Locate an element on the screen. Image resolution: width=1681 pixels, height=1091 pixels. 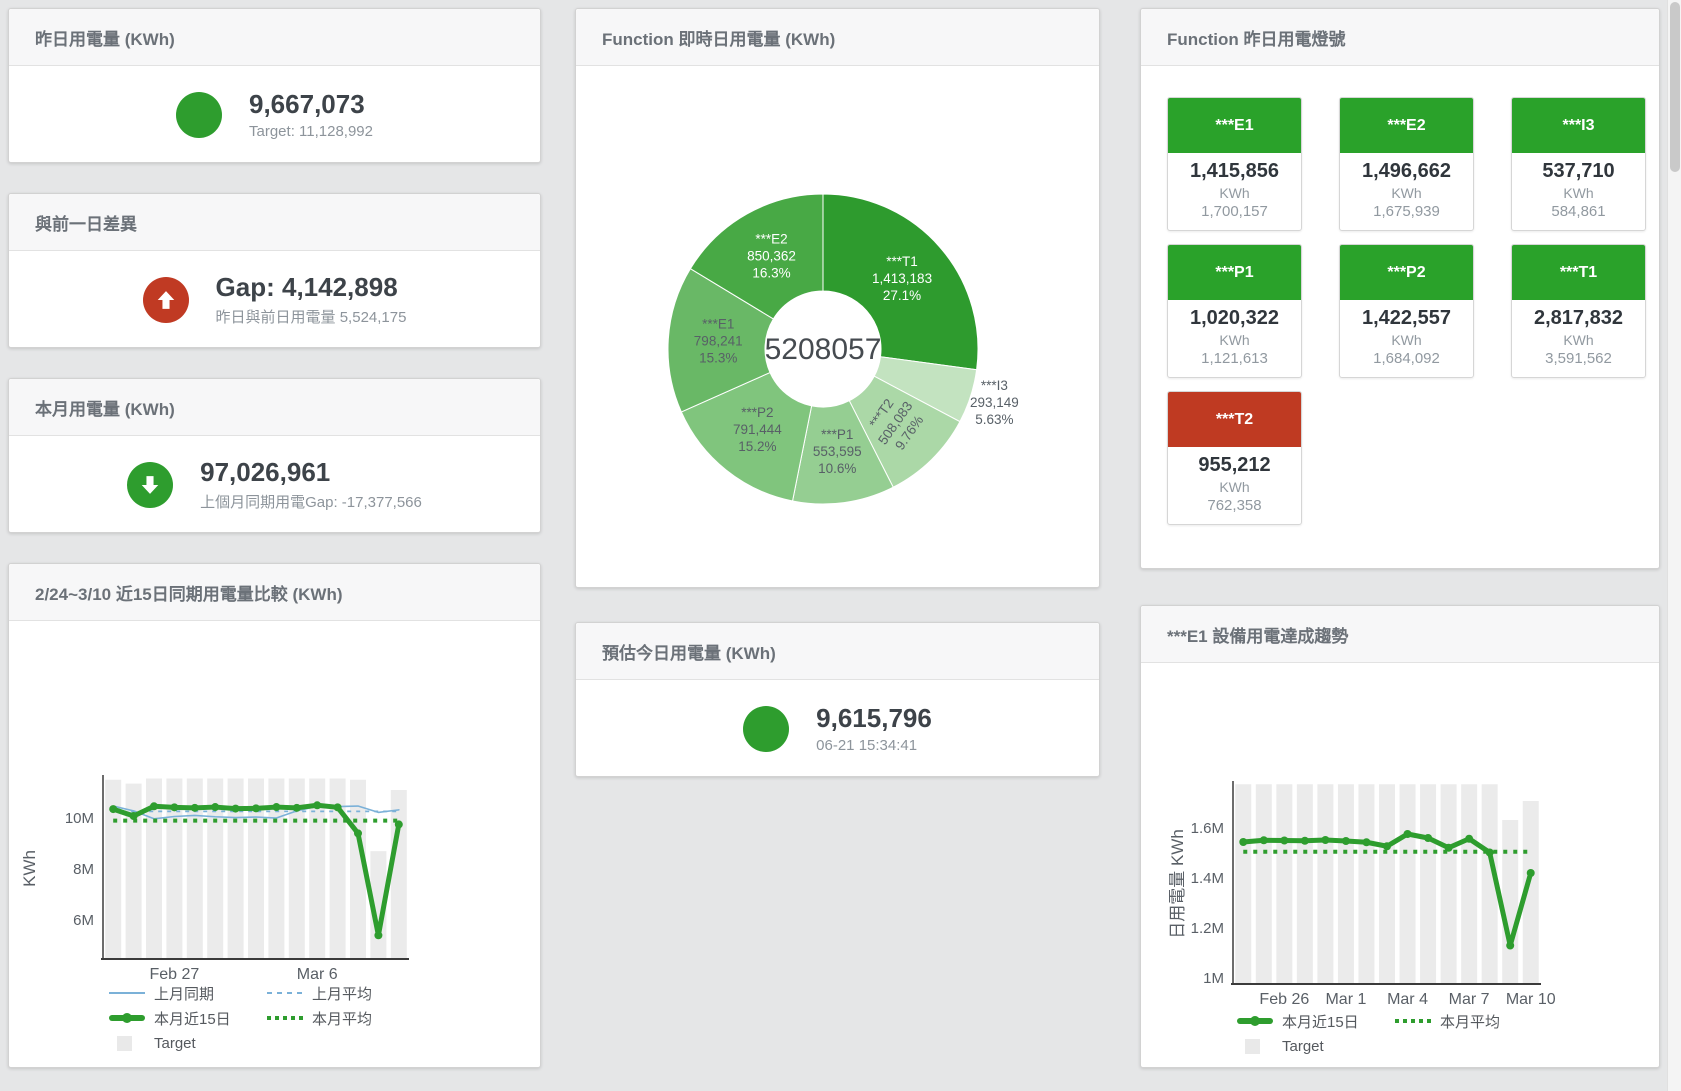
stat-text: 97,026,961 上個月同期用電Gap: -17,377,566 is located at coordinates (311, 484).